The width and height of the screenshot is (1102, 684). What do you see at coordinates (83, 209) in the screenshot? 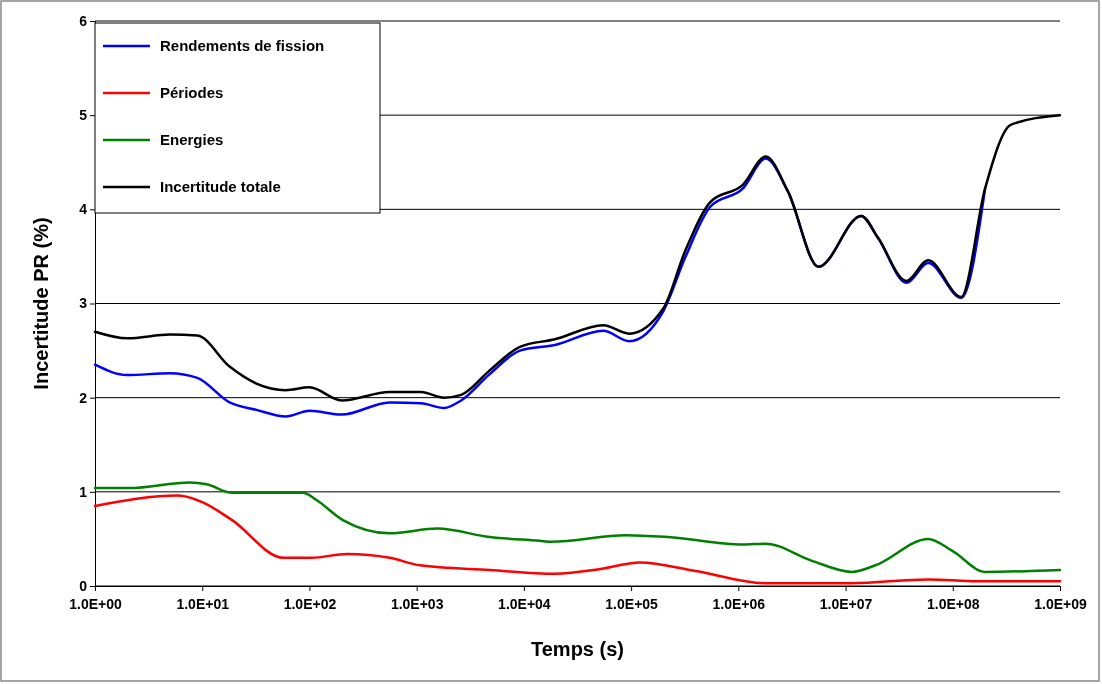
I see `y-tick-label: 4` at bounding box center [83, 209].